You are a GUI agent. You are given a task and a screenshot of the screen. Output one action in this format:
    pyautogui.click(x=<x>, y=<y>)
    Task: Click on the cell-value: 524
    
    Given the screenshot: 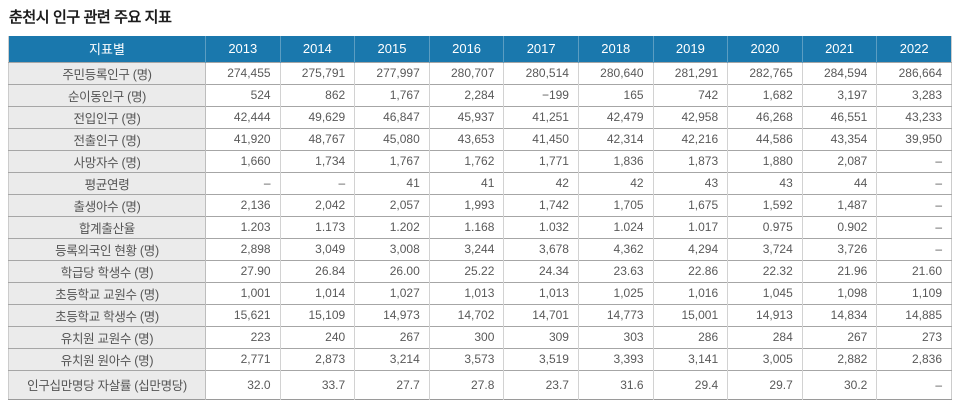 What is the action you would take?
    pyautogui.click(x=243, y=94)
    